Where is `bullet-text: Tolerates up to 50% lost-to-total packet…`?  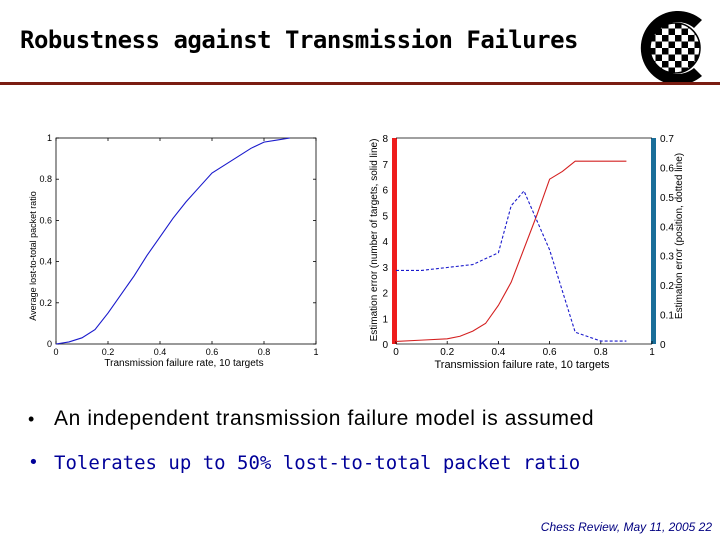 bullet-text: Tolerates up to 50% lost-to-total packet… is located at coordinates (317, 463).